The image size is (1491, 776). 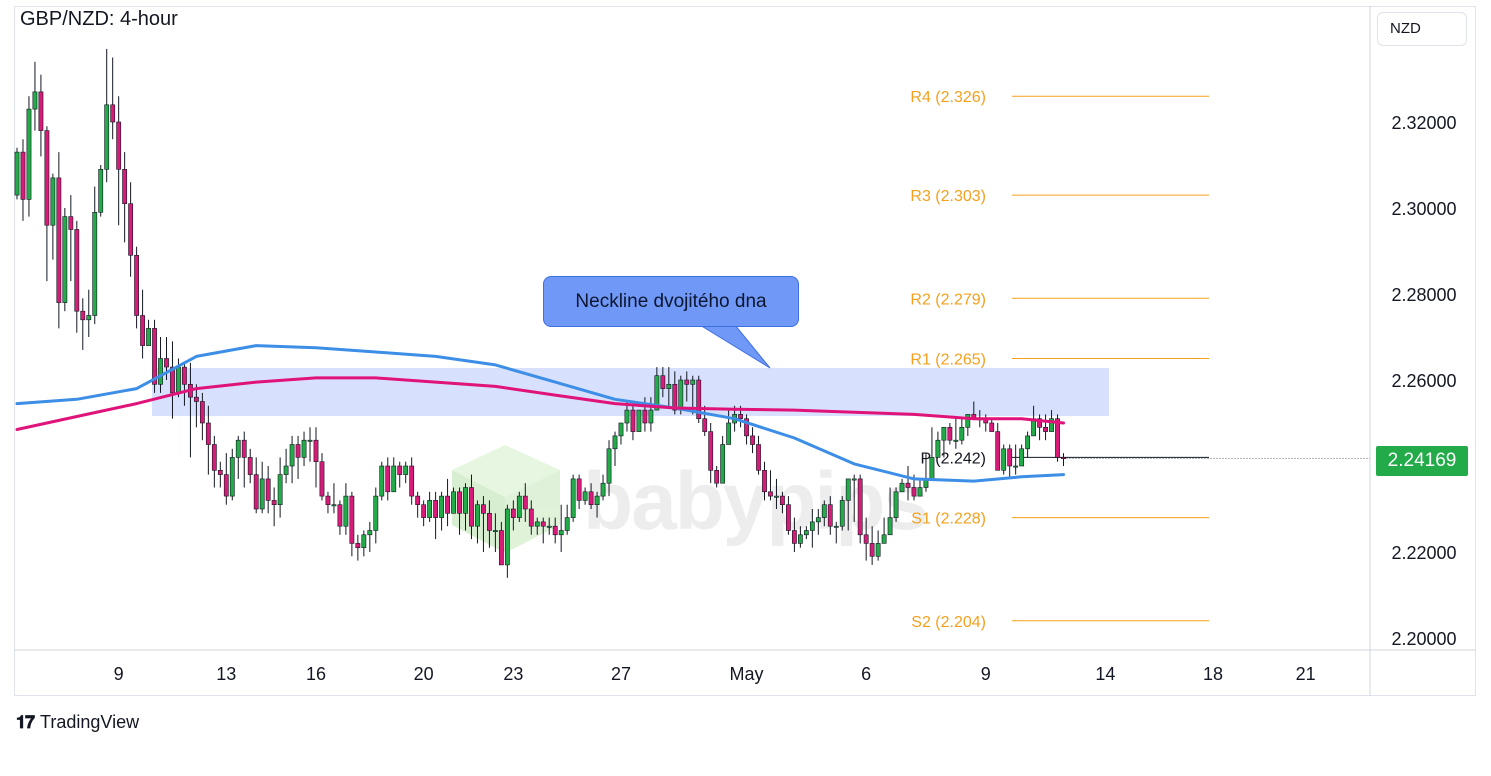 What do you see at coordinates (1422, 29) in the screenshot?
I see `currency-button: NZD` at bounding box center [1422, 29].